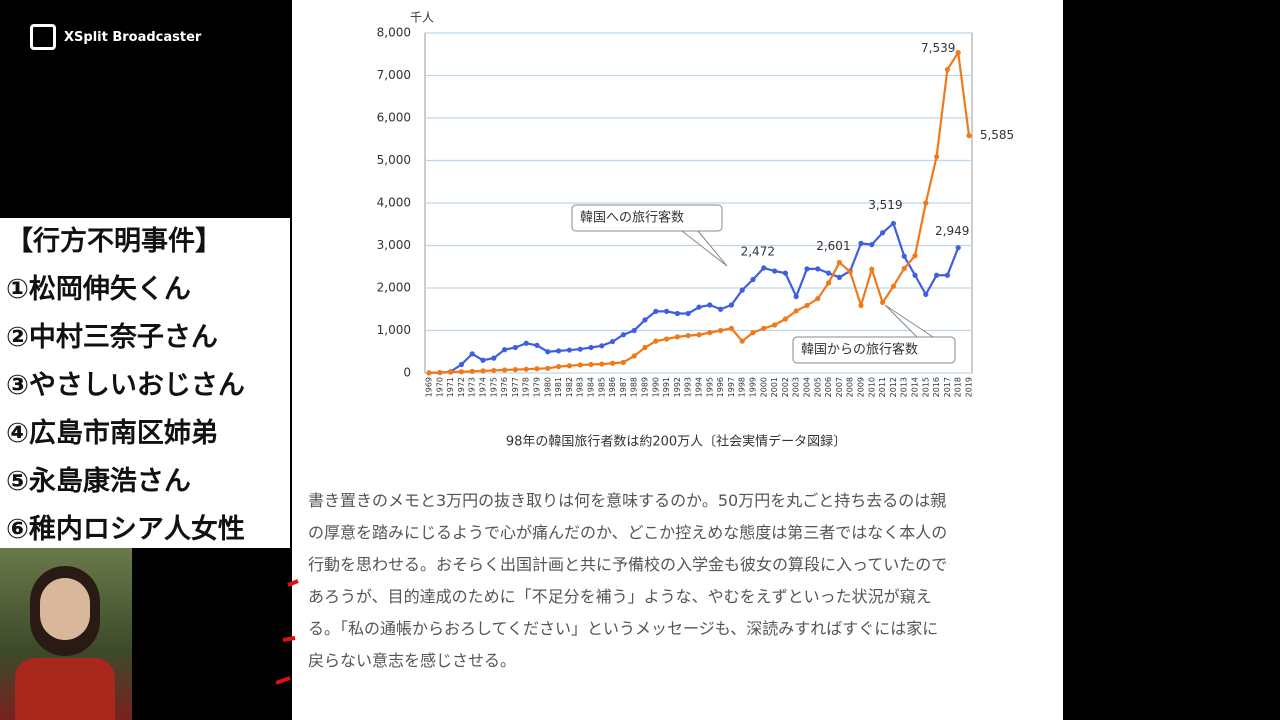  Describe the element at coordinates (634, 387) in the screenshot. I see `x-tick-label: 1988` at that location.